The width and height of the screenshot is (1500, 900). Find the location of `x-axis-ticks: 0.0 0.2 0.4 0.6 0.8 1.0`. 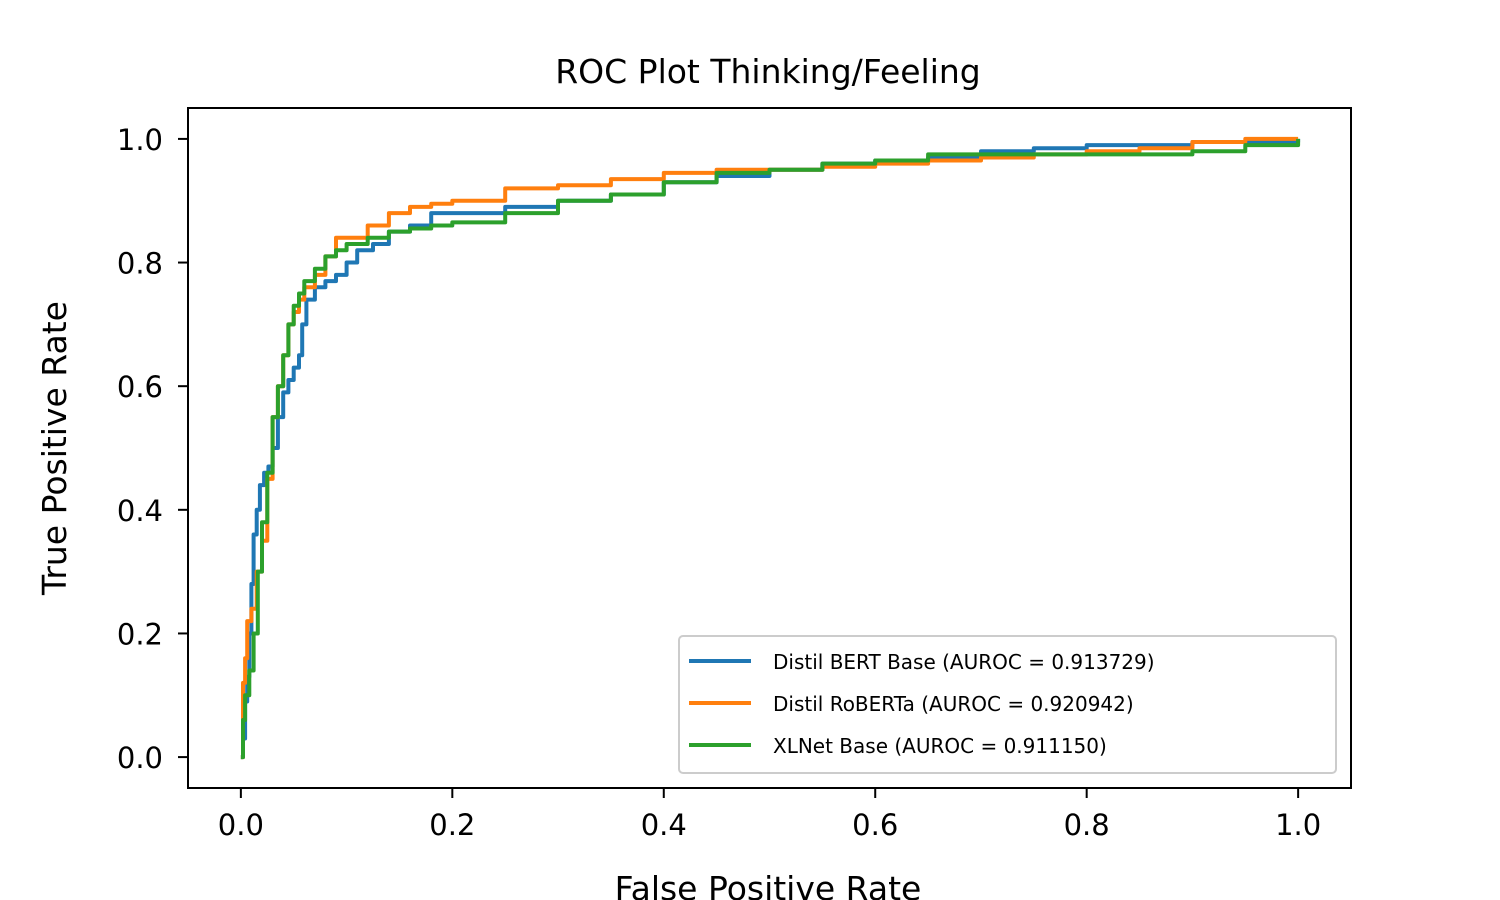

x-axis-ticks: 0.0 0.2 0.4 0.6 0.8 1.0 is located at coordinates (769, 815).